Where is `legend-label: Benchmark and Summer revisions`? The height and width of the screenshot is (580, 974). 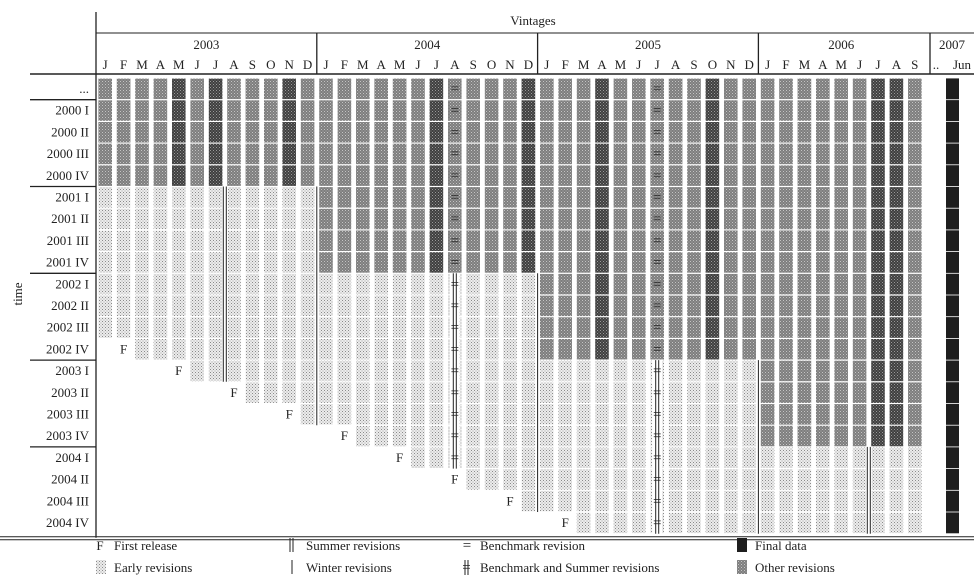
legend-label: Benchmark and Summer revisions is located at coordinates (569, 567).